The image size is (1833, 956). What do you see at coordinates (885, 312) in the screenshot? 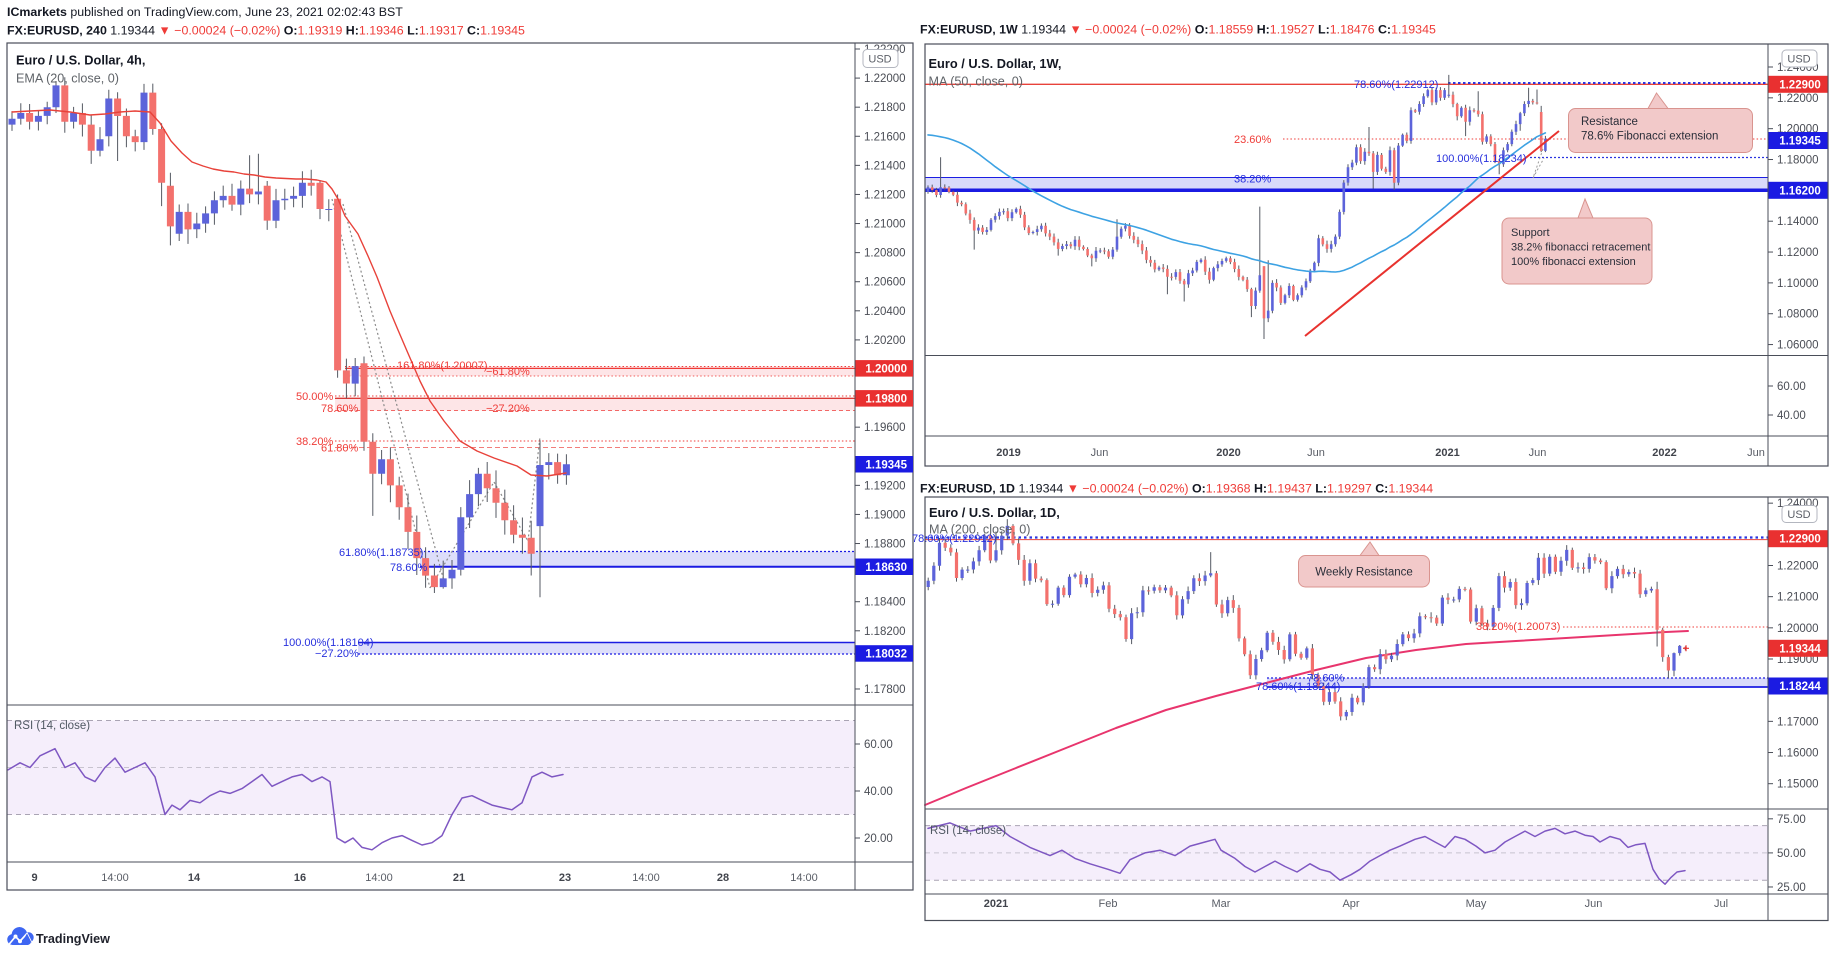
I see `svg-text: 1.20400` at bounding box center [885, 312].